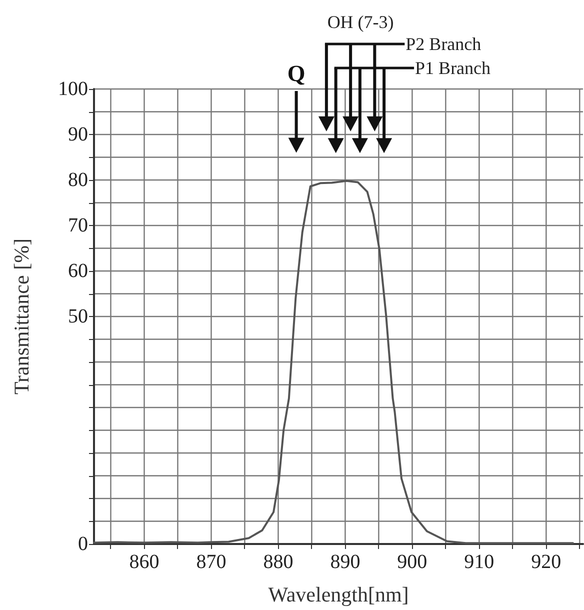 Image resolution: width=584 pixels, height=610 pixels. What do you see at coordinates (345, 562) in the screenshot?
I see `x-tick-label: 890` at bounding box center [345, 562].